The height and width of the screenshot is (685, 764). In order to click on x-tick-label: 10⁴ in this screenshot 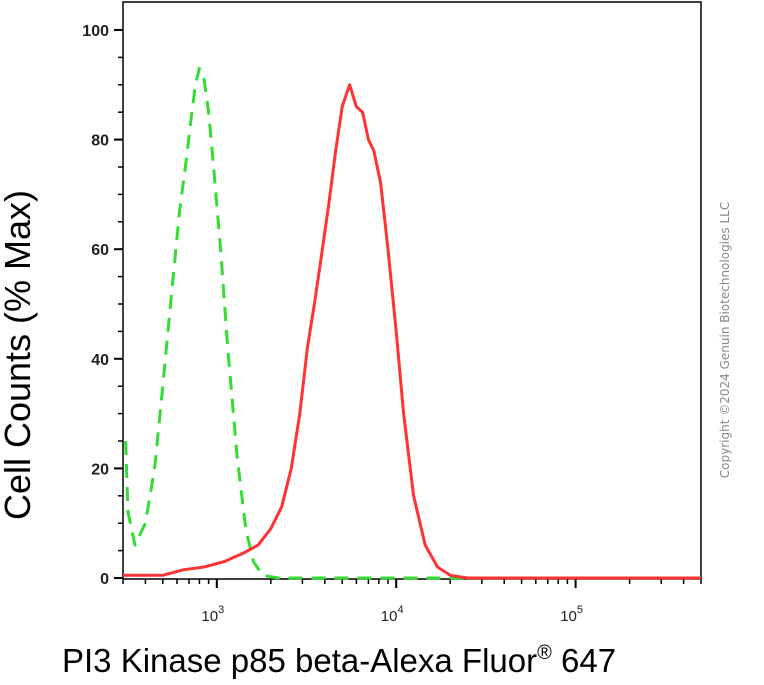, I will do `click(392, 614)`.